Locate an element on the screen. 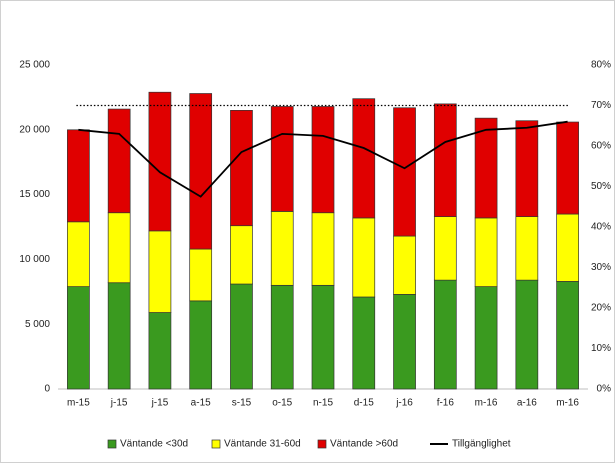 The image size is (615, 463). x-tick-label: a-15 is located at coordinates (201, 403).